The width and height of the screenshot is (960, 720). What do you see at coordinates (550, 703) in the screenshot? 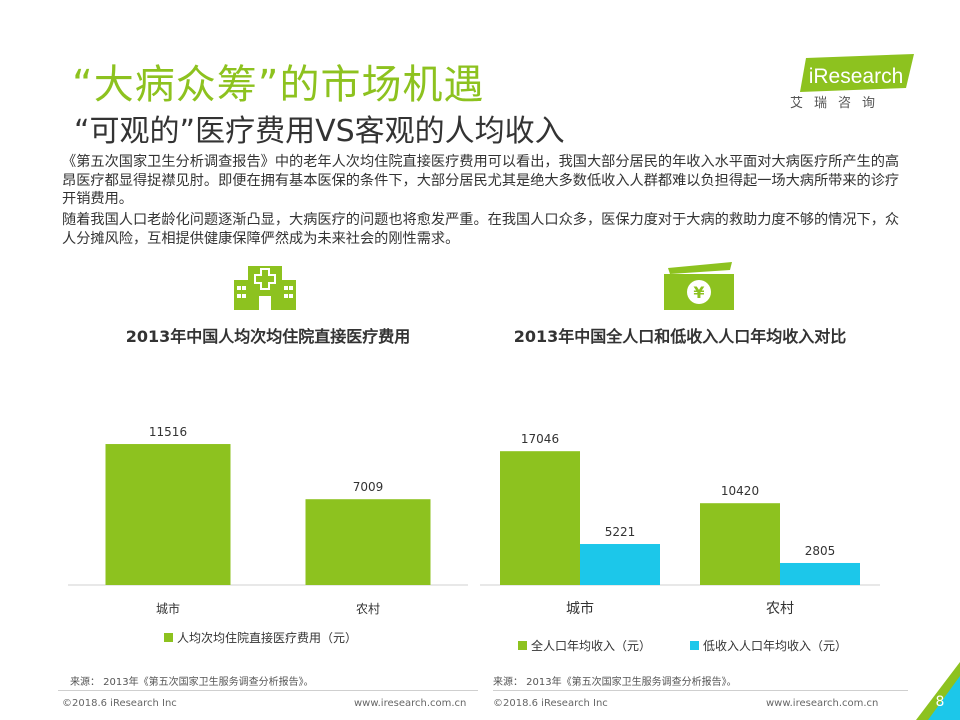
I see `footer-copyright-right: ©2018.6 iResearch Inc` at bounding box center [550, 703].